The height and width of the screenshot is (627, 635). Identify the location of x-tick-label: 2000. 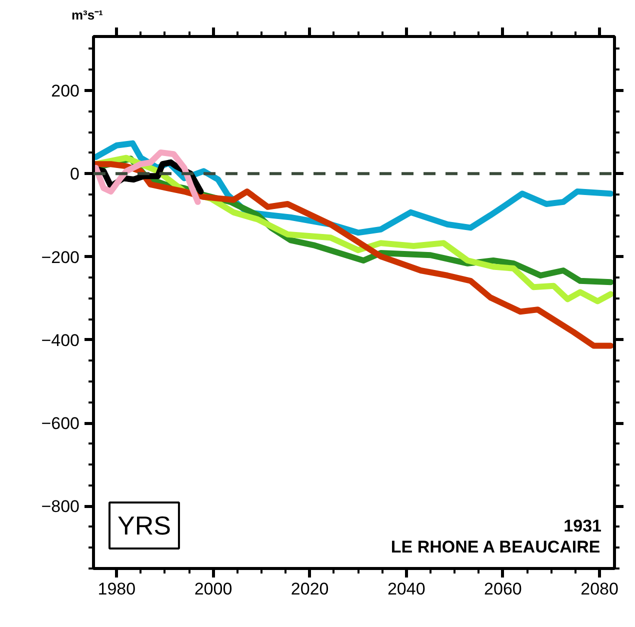
(213, 589).